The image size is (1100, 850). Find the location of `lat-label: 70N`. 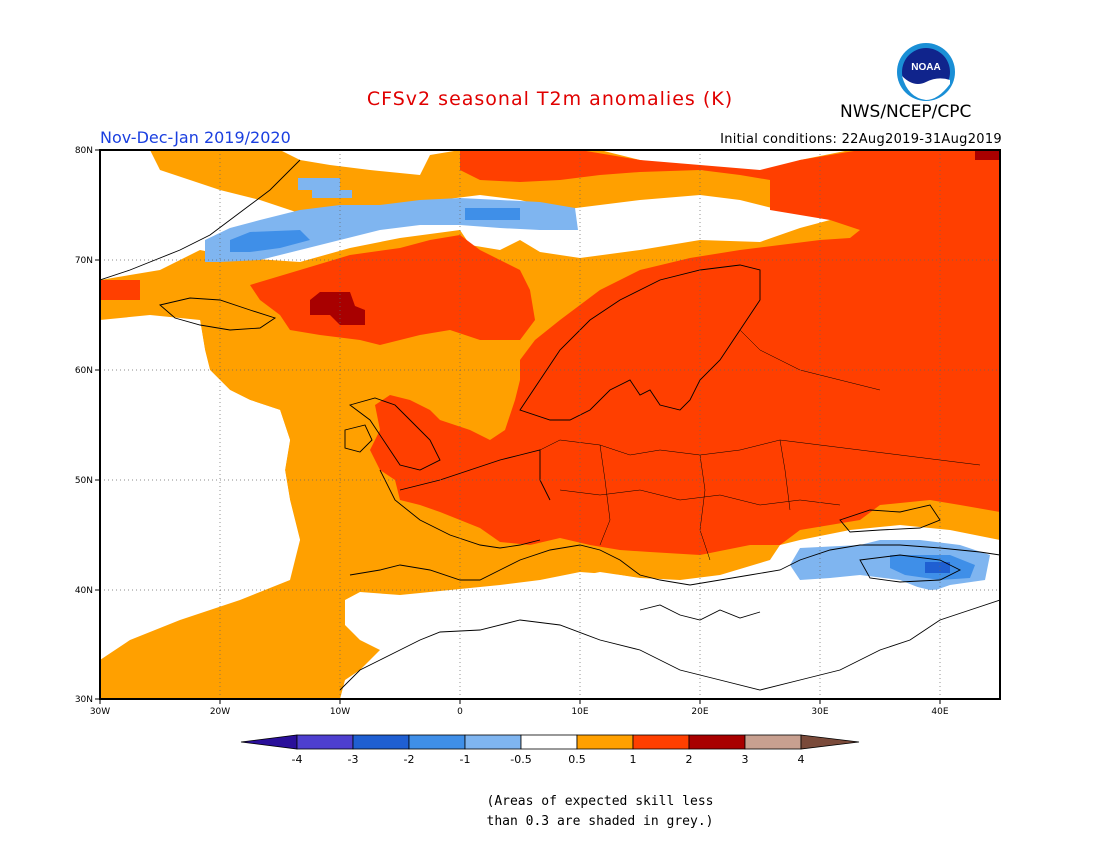

lat-label: 70N is located at coordinates (84, 261).